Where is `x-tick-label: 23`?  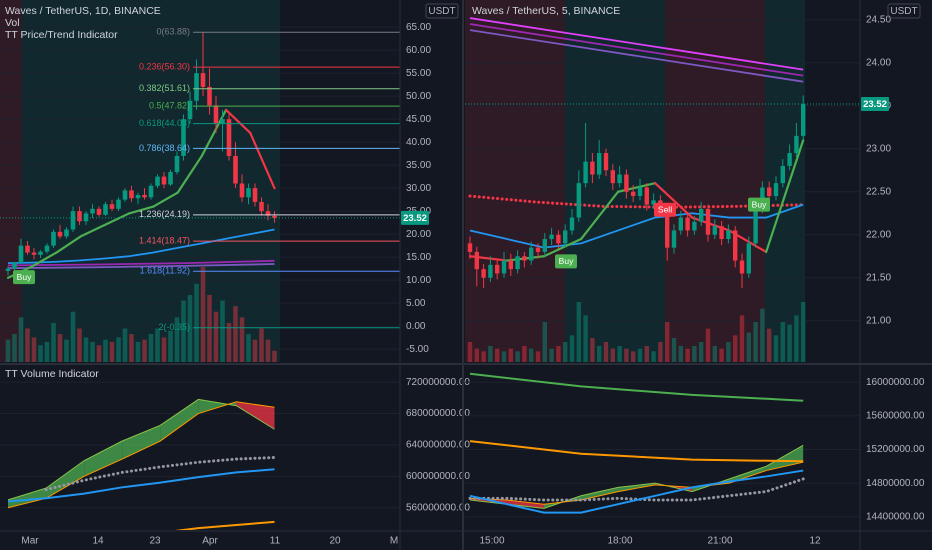
x-tick-label: 23 is located at coordinates (155, 541).